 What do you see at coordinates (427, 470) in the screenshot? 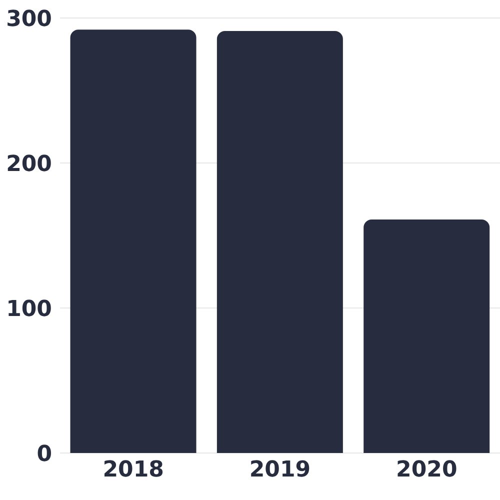
I see `x-tick-label: 2020` at bounding box center [427, 470].